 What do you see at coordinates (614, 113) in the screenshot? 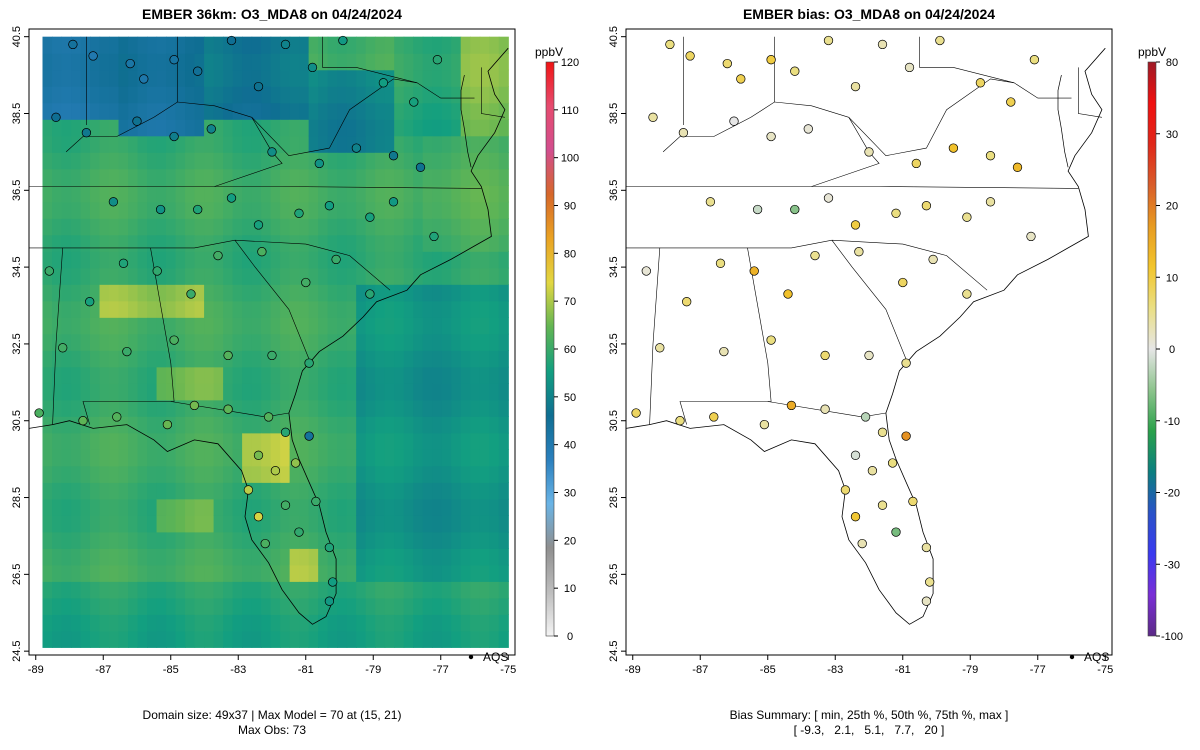
I see `y-tick-label: 38.5` at bounding box center [614, 113].